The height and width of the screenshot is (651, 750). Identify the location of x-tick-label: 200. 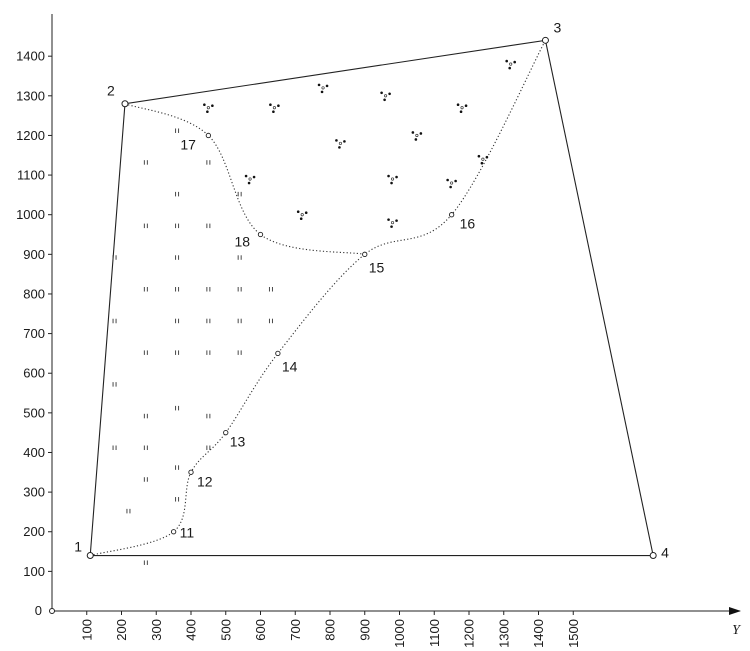
(121, 630).